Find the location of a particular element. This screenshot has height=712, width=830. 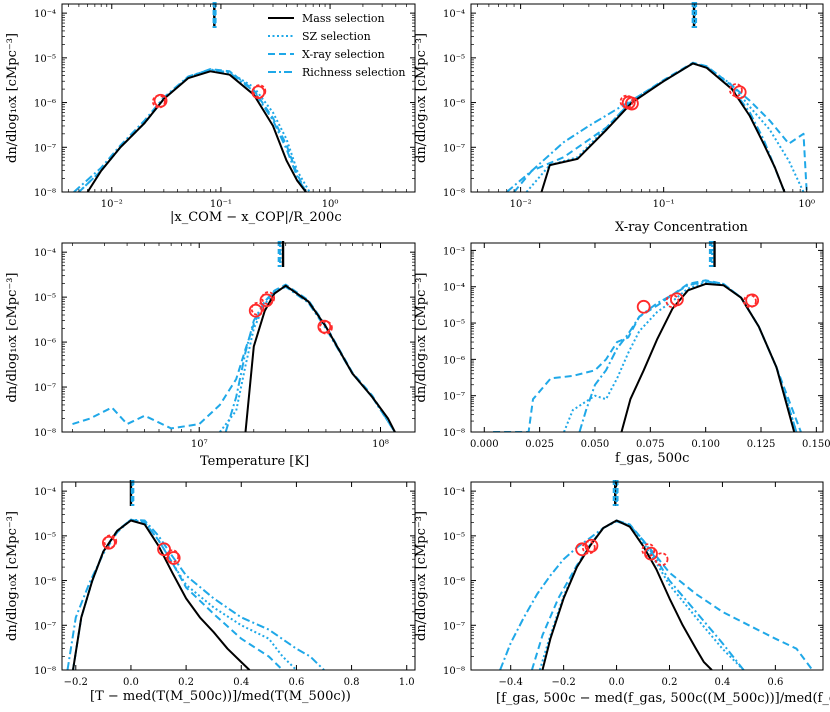

x-axis-label: Temperature [K] is located at coordinates (254, 461).